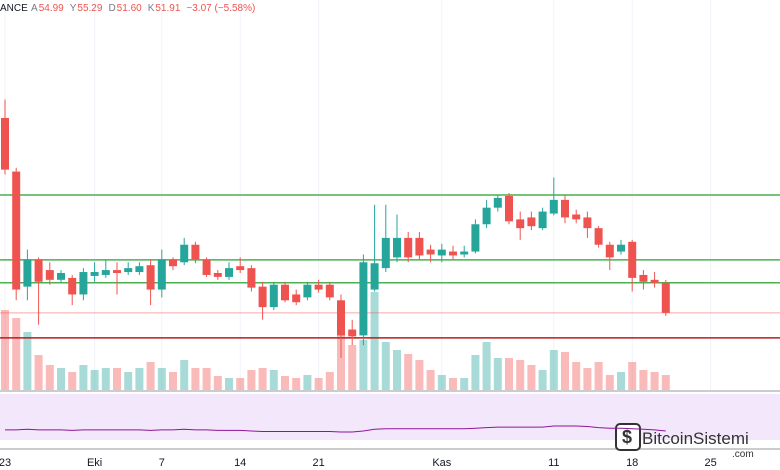  What do you see at coordinates (695, 438) in the screenshot?
I see `watermark-name: BitcoinSistemi` at bounding box center [695, 438].